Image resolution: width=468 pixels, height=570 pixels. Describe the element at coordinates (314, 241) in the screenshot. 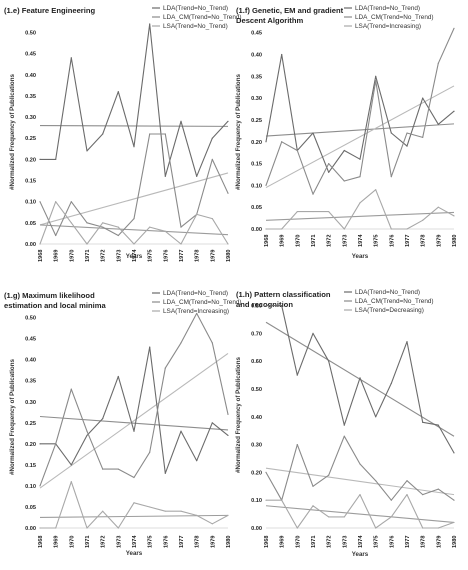

I see `x-tick-label: 1971` at that location.